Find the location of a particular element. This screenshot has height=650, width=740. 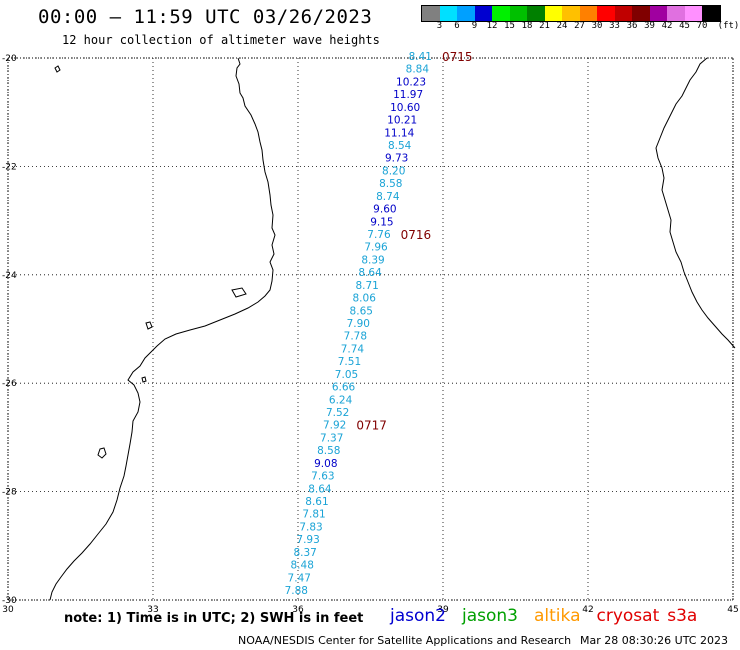

legend-label: 12 is located at coordinates (492, 26).